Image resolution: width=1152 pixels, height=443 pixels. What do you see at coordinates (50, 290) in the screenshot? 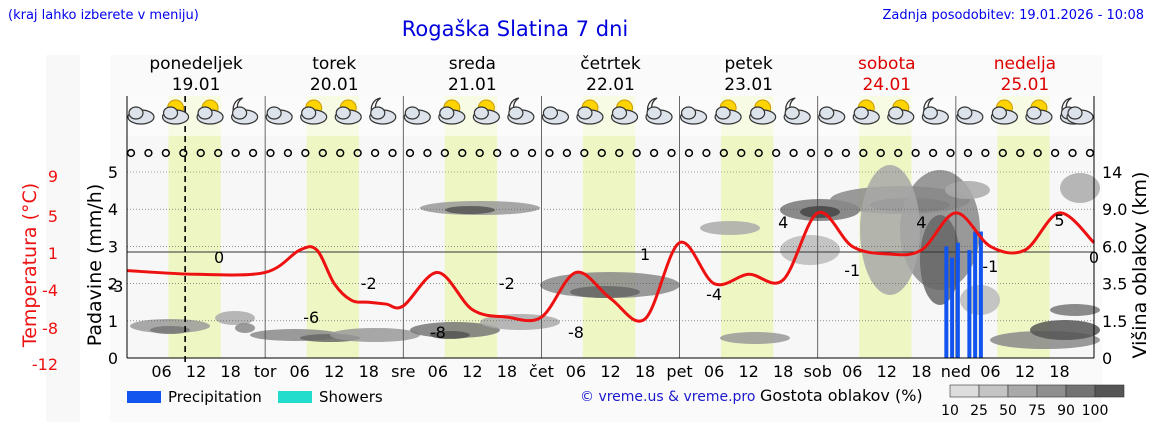
I see `y-tick-temperature: -4` at bounding box center [50, 290].